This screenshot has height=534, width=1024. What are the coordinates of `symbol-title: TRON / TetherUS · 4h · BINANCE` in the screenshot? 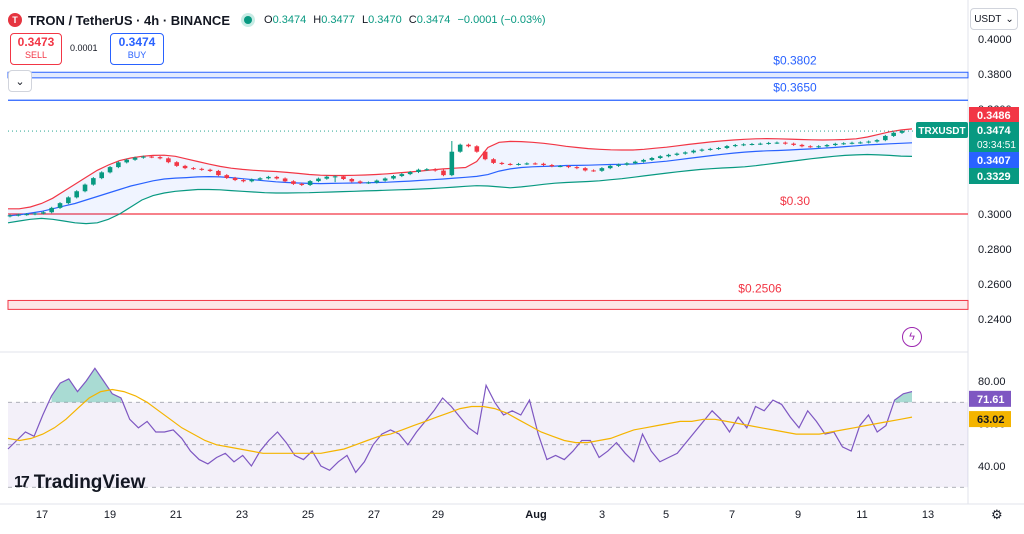 It's located at (129, 20).